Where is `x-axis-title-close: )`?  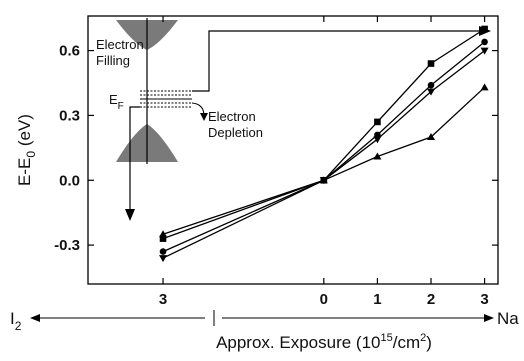 x-axis-title-close: ) is located at coordinates (429, 342).